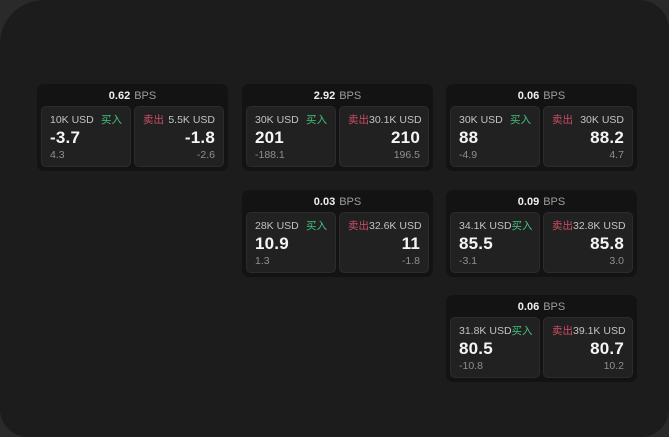 The image size is (669, 437). What do you see at coordinates (468, 261) in the screenshot?
I see `buy-delta: -3.1` at bounding box center [468, 261].